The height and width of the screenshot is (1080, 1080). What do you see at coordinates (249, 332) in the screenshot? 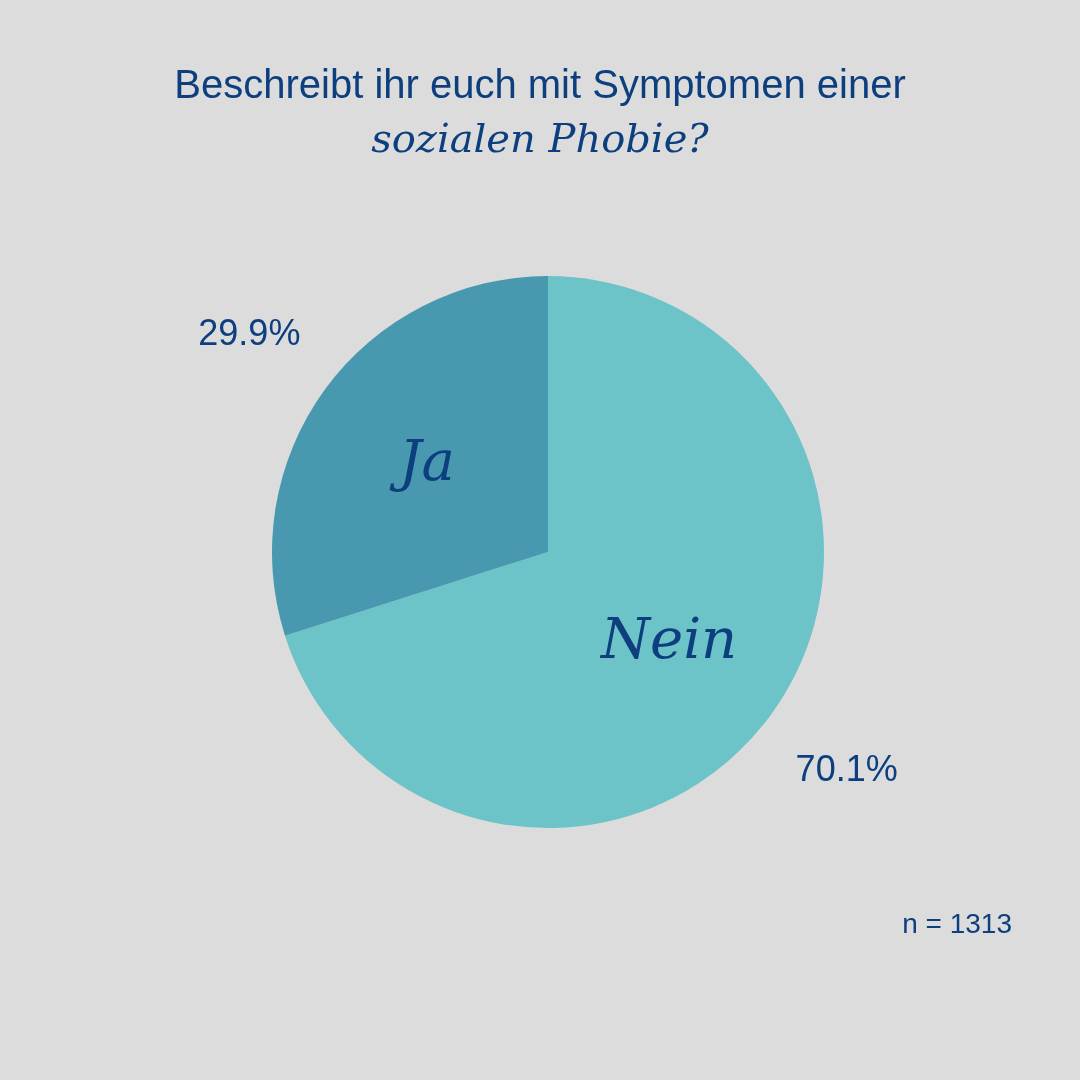
I see `data-label: 29.9%` at bounding box center [249, 332].